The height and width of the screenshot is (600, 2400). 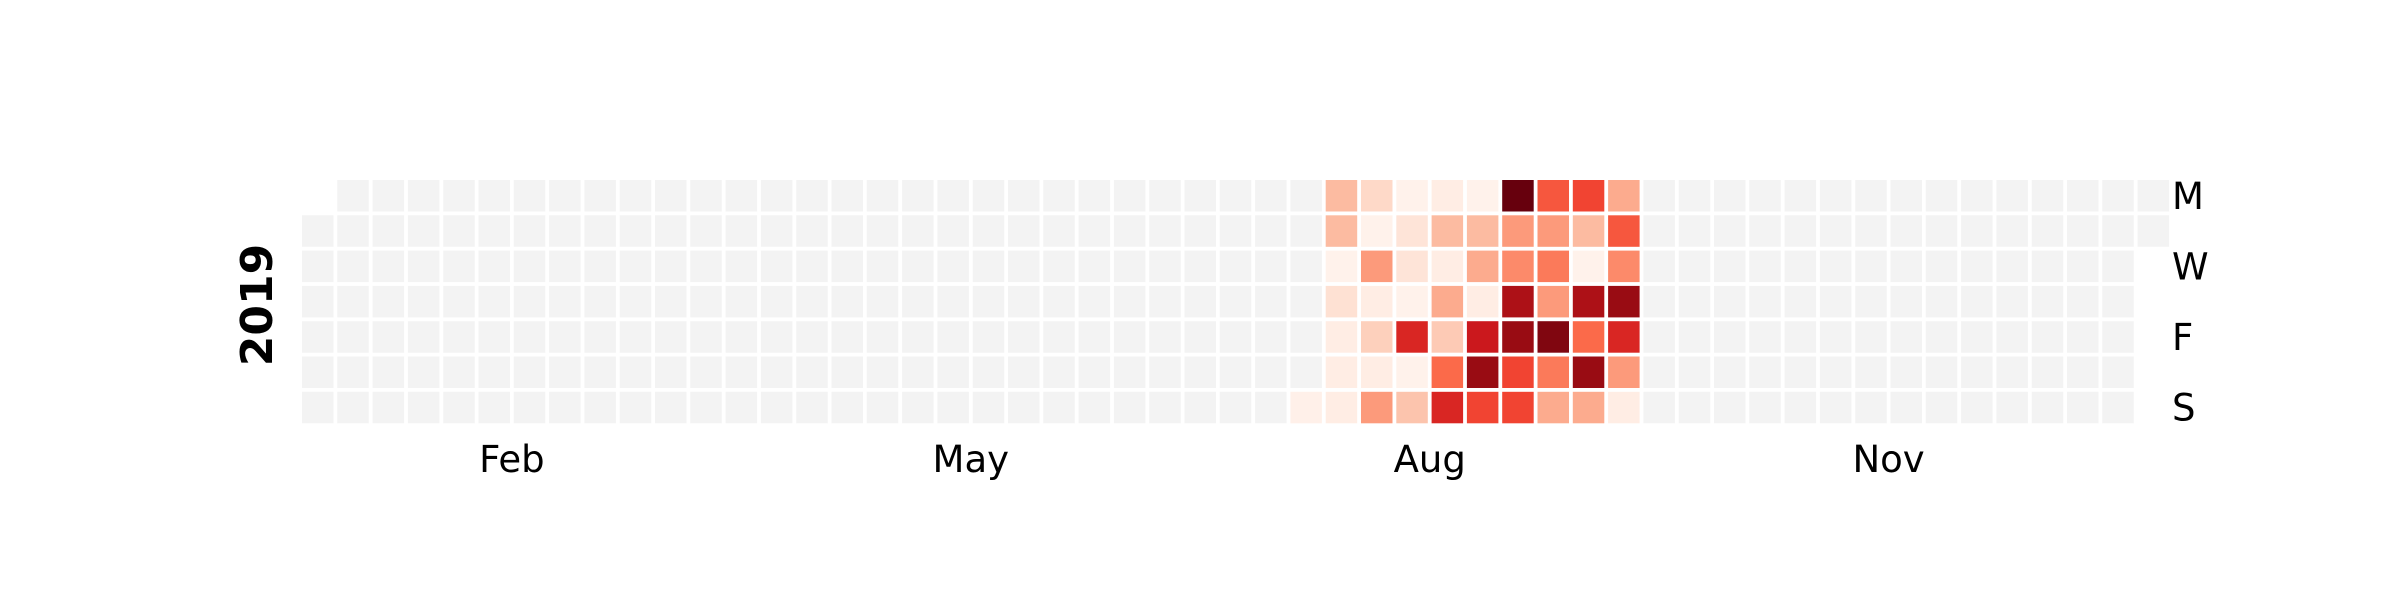 What do you see at coordinates (1202, 459) in the screenshot?
I see `month-labels: Feb May Aug Nov` at bounding box center [1202, 459].